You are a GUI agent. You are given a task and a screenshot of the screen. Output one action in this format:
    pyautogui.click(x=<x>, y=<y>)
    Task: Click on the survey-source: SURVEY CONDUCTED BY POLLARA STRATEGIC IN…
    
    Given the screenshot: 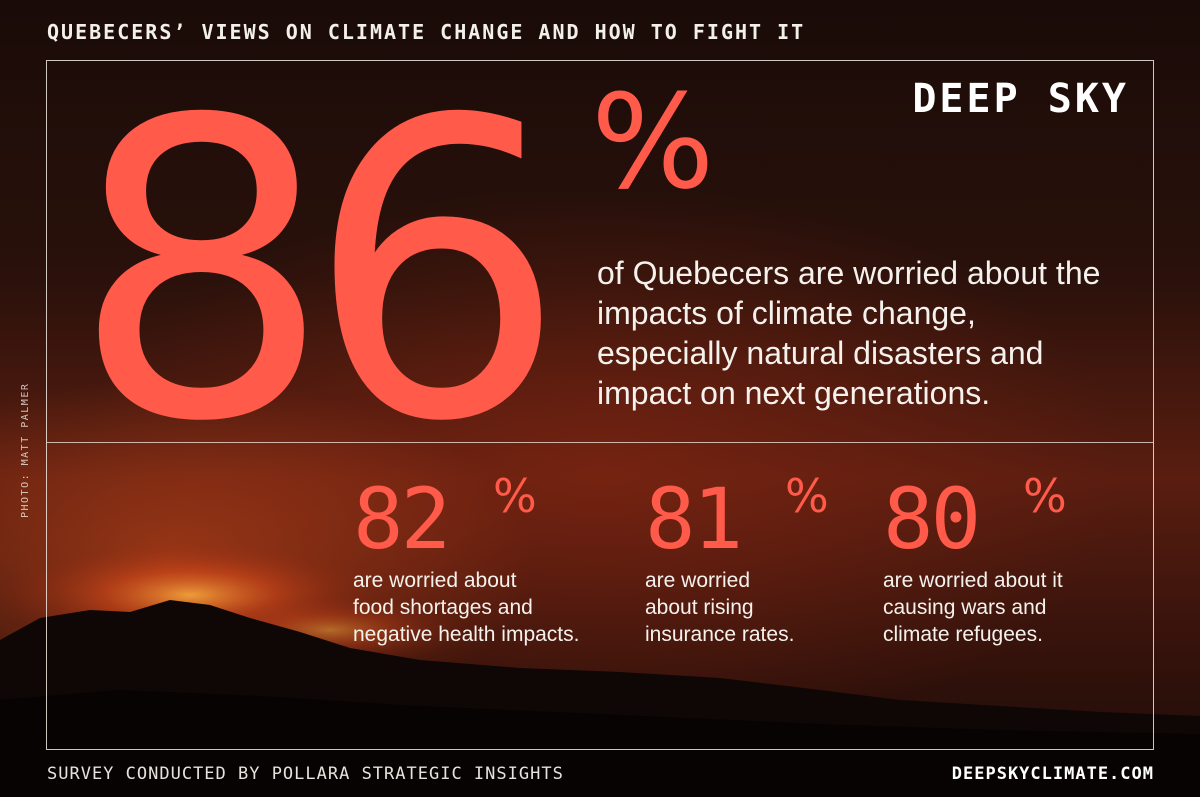 What is the action you would take?
    pyautogui.click(x=305, y=774)
    